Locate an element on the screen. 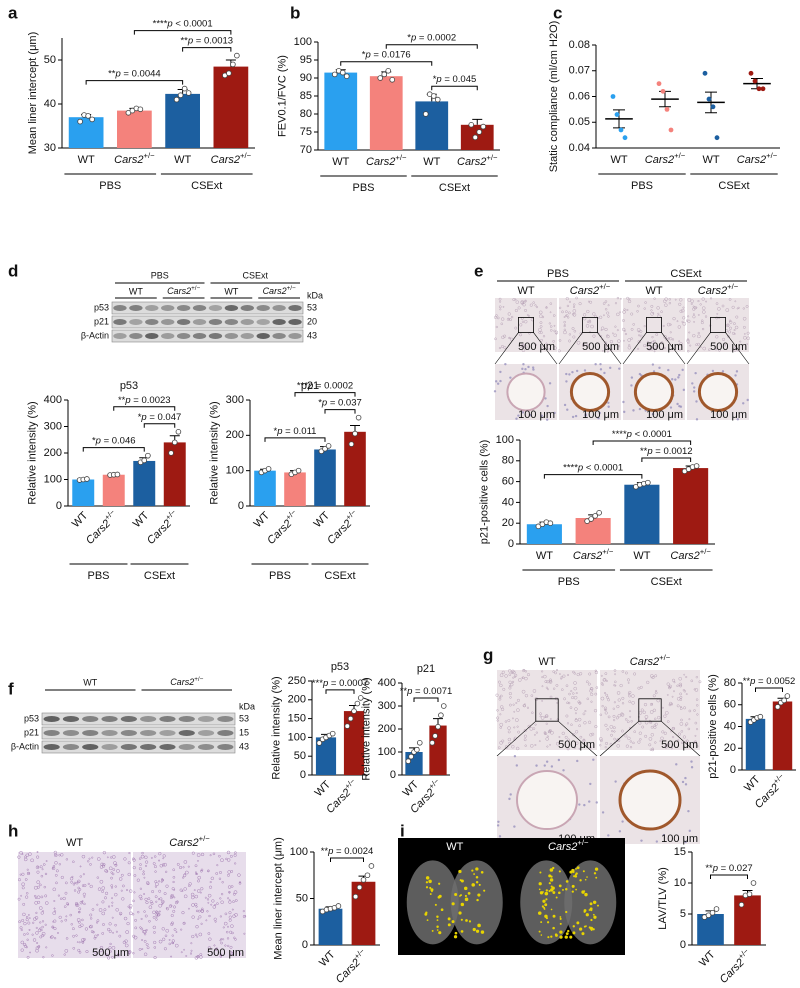  bar is located at coordinates (691, 506).